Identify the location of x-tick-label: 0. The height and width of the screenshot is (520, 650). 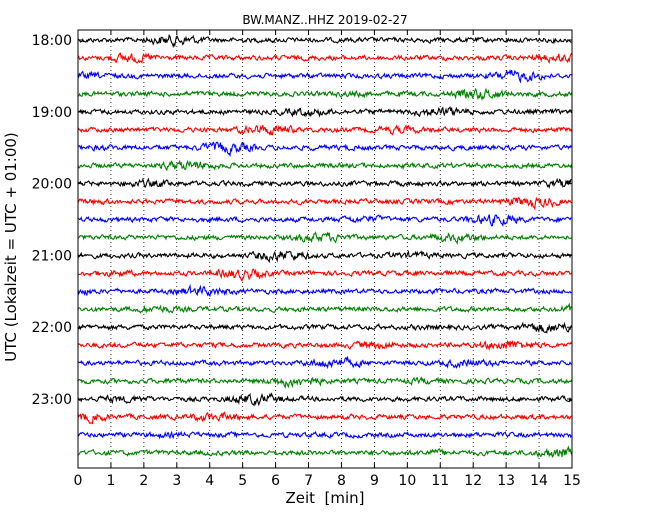
(78, 481).